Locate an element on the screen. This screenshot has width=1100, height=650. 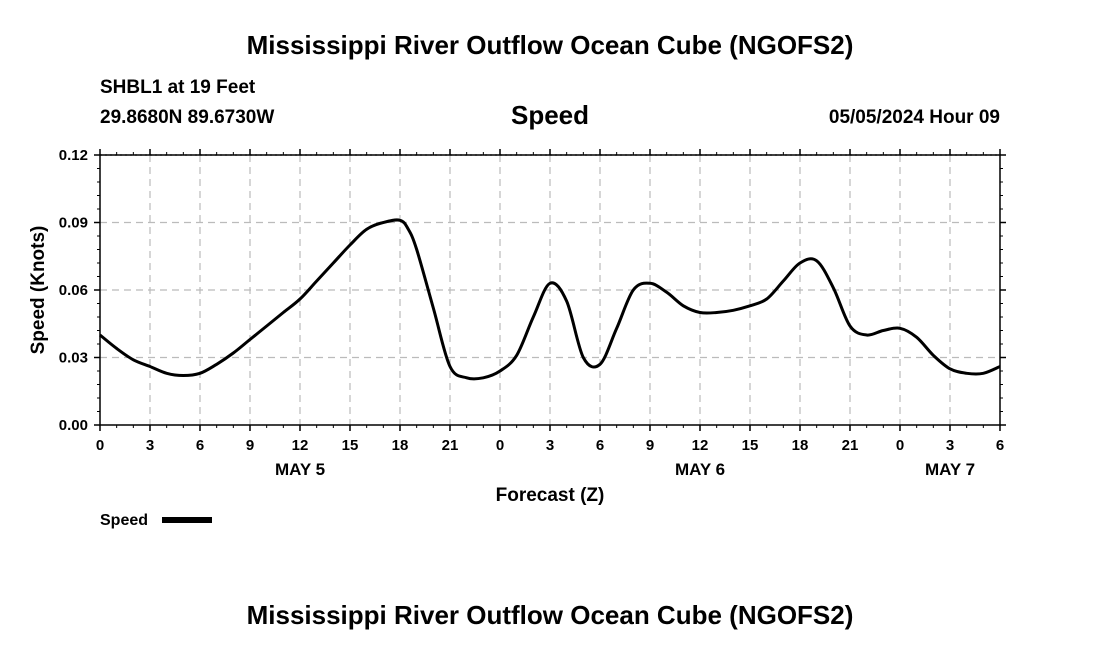
x-tick-labels: 0 3 6 9 12 15 18 21 0 3 6 9 12 15 18 21 0 3 6 is located at coordinates (550, 445).